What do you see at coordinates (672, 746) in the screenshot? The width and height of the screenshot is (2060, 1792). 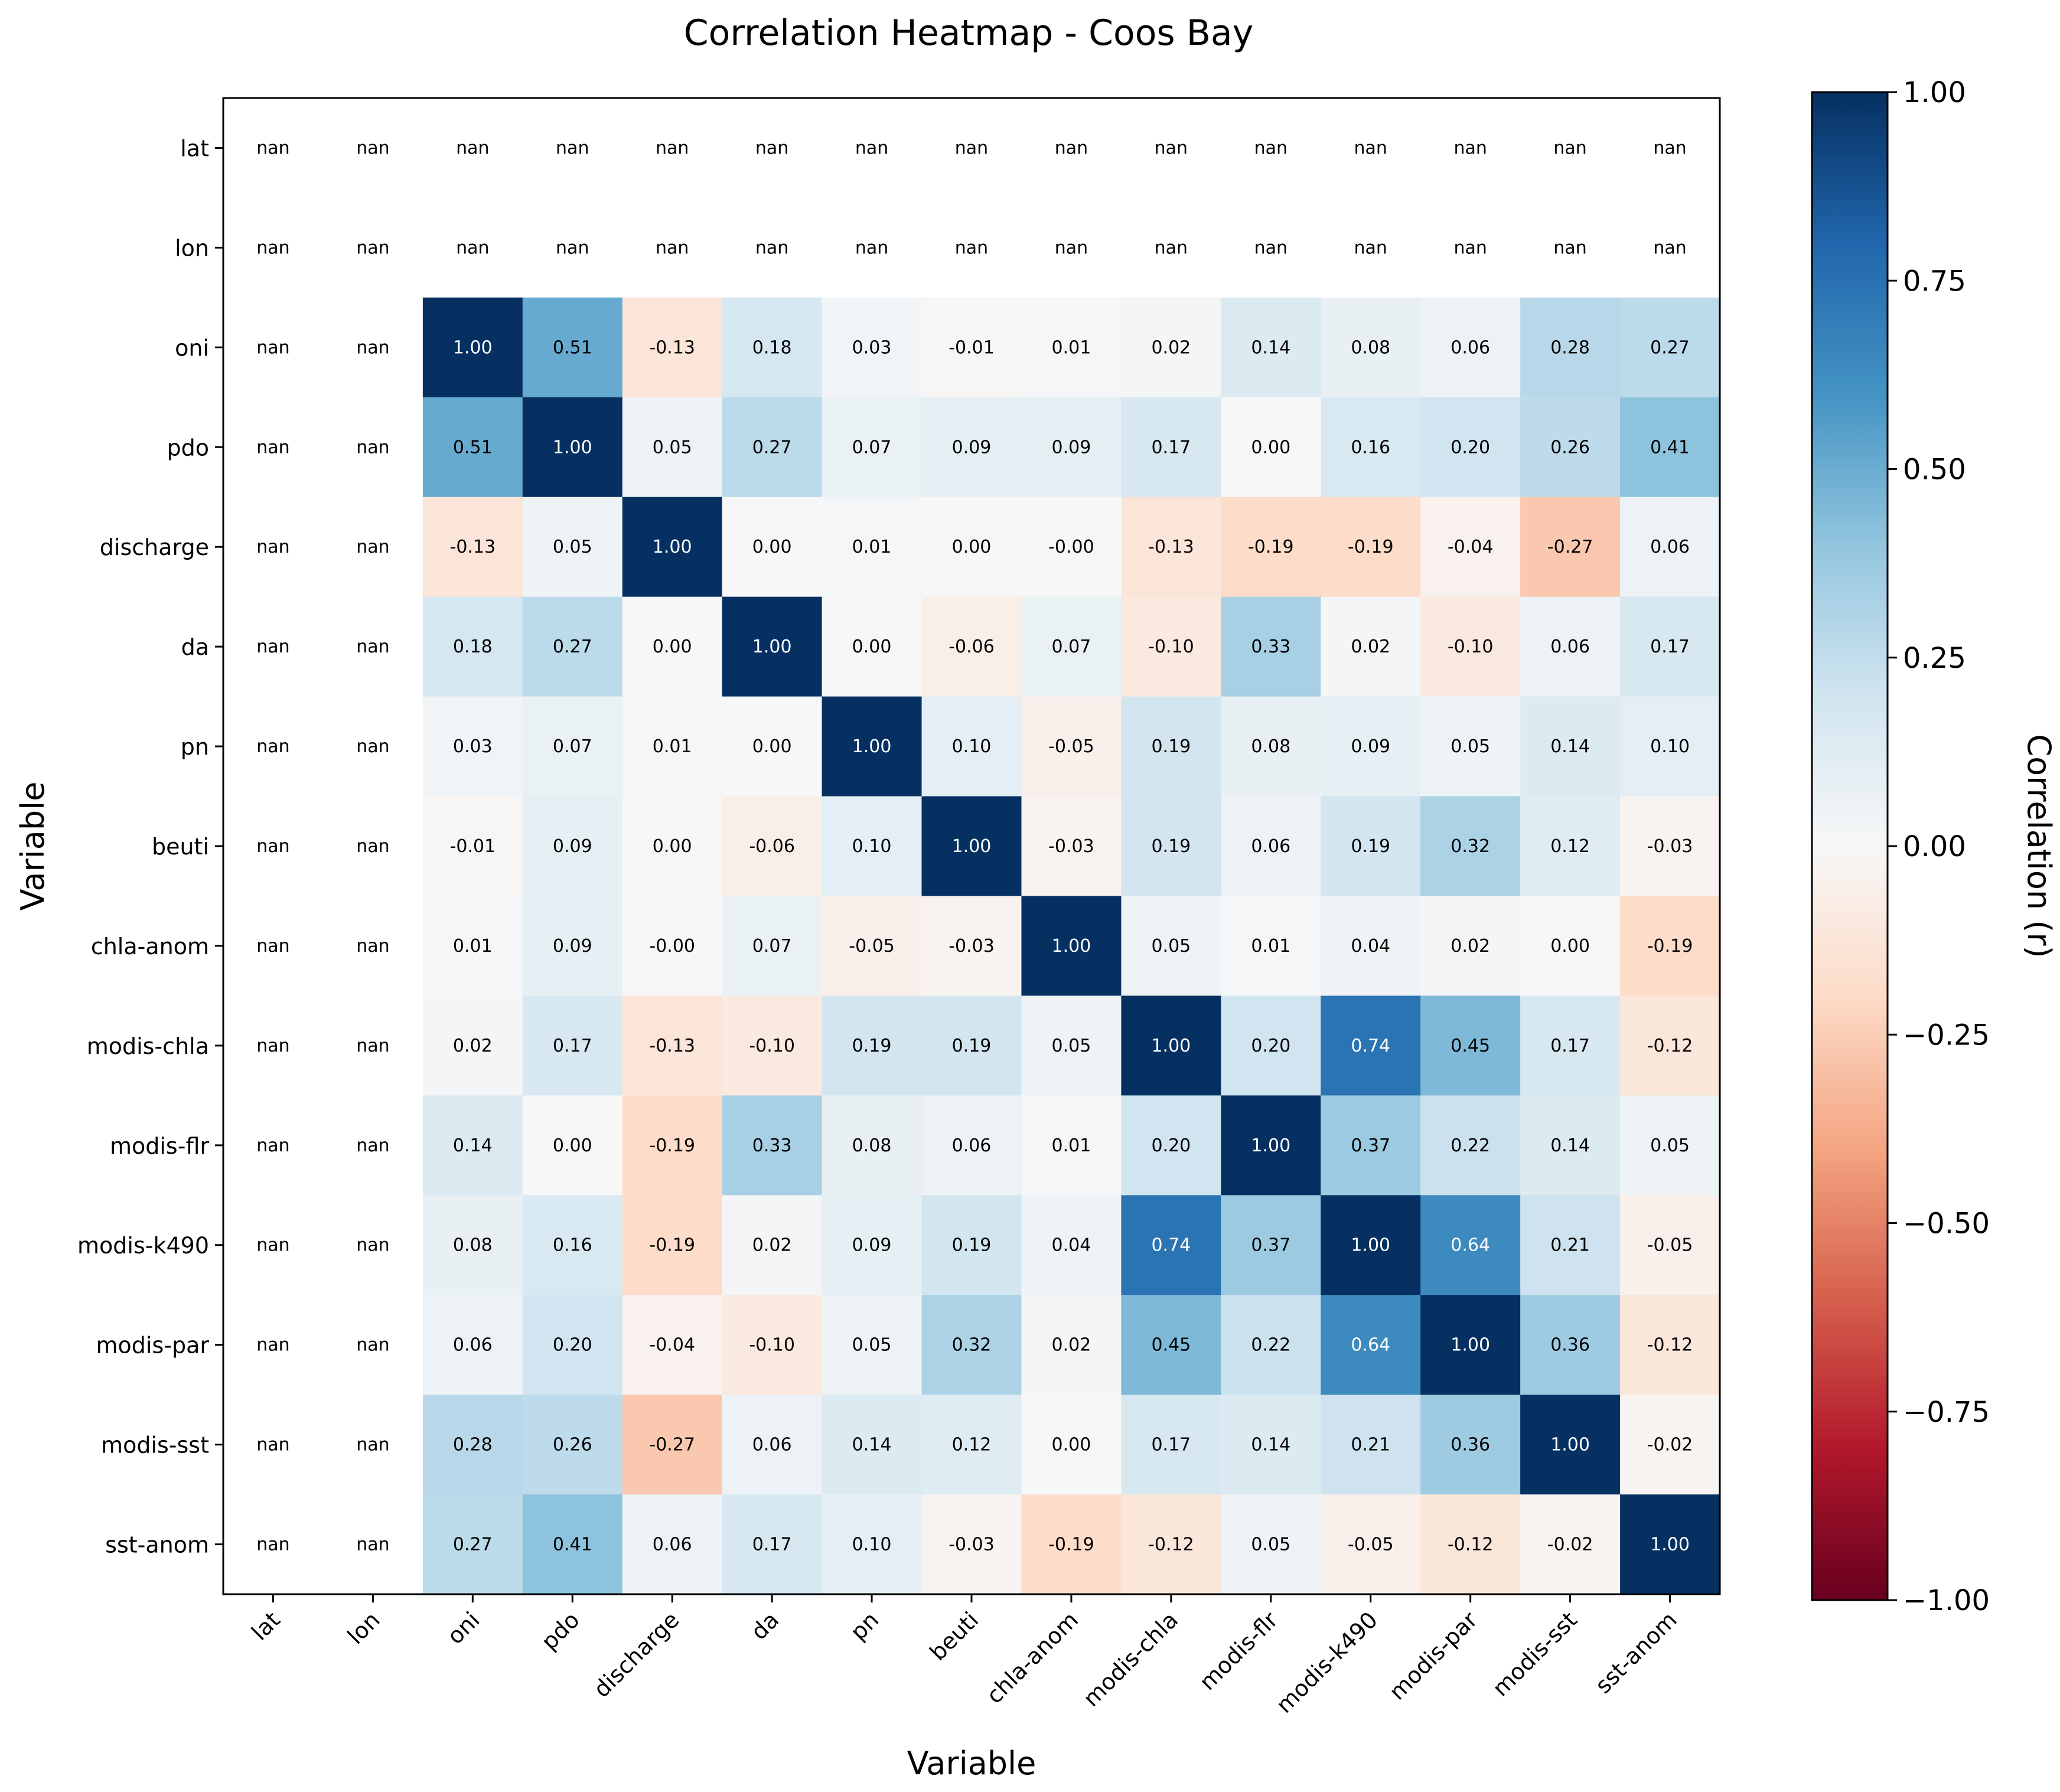 I see `cell-value-label: 0.01` at bounding box center [672, 746].